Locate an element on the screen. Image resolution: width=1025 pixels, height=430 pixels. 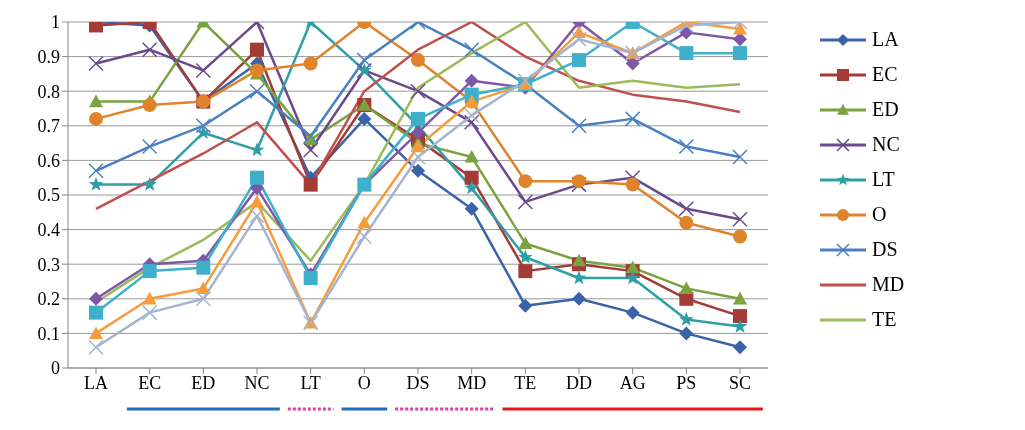
x-tick-label: DD is located at coordinates (579, 382).